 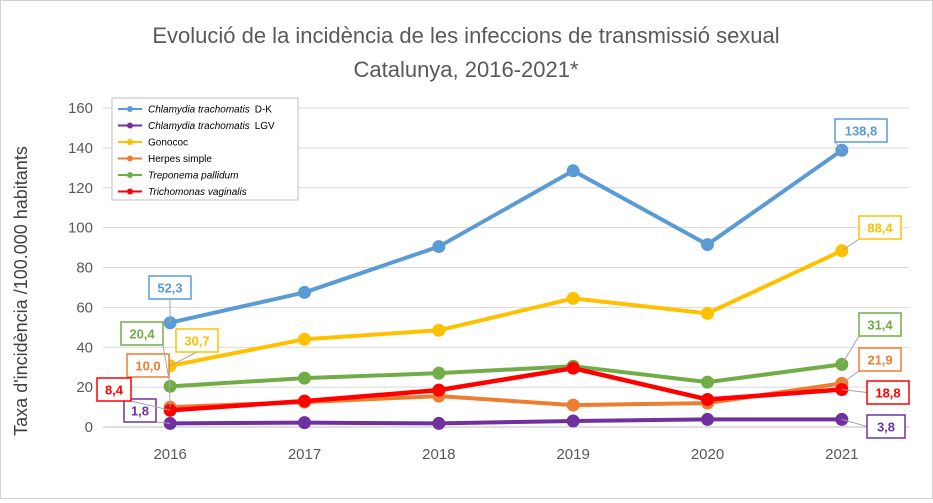 What do you see at coordinates (80, 188) in the screenshot?
I see `y-tick-label: 120` at bounding box center [80, 188].